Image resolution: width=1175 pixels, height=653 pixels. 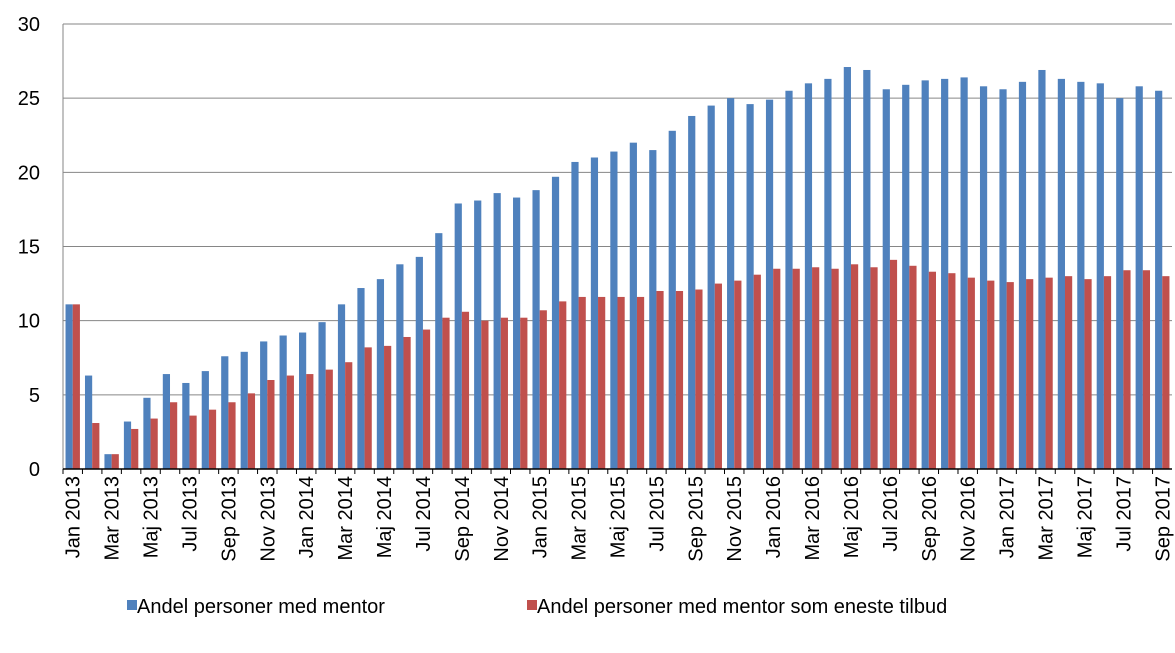 What do you see at coordinates (657, 514) in the screenshot?
I see `x-tick-label: Jul 2015` at bounding box center [657, 514].